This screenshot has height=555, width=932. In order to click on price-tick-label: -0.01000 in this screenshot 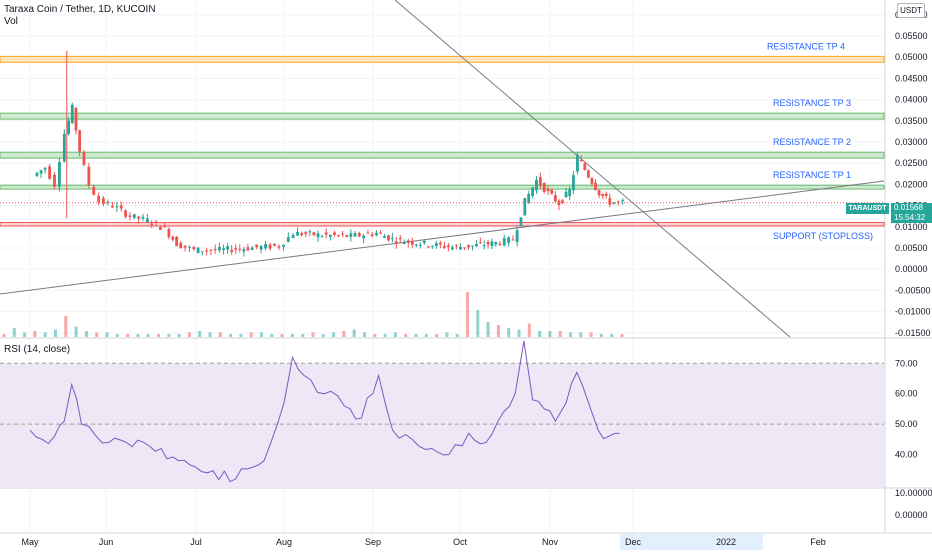, I will do `click(913, 312)`.